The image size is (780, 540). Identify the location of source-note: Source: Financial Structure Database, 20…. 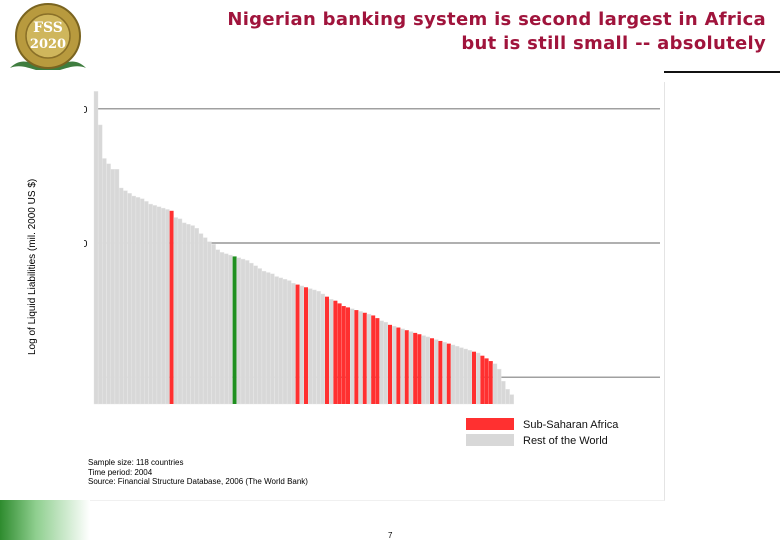
(198, 481).